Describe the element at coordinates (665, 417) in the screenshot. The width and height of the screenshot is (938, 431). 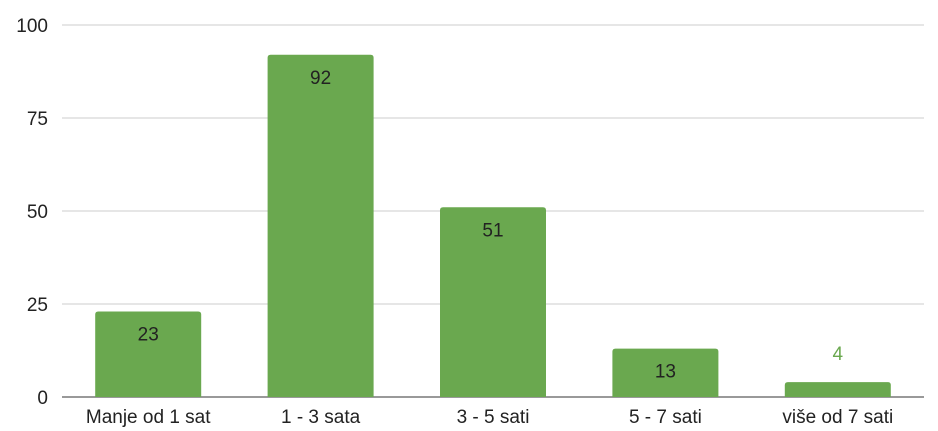
I see `x-tick-label: 5 - 7 sati` at that location.